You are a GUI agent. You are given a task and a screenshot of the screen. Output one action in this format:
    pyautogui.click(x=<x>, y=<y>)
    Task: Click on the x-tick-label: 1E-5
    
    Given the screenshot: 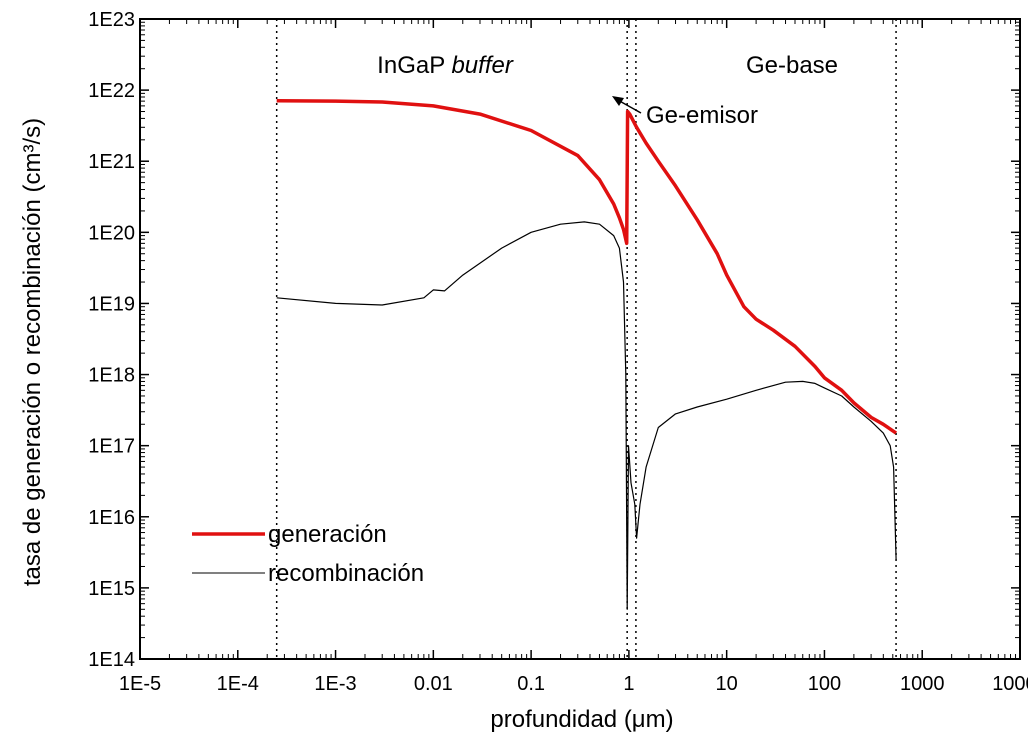 What is the action you would take?
    pyautogui.click(x=140, y=684)
    